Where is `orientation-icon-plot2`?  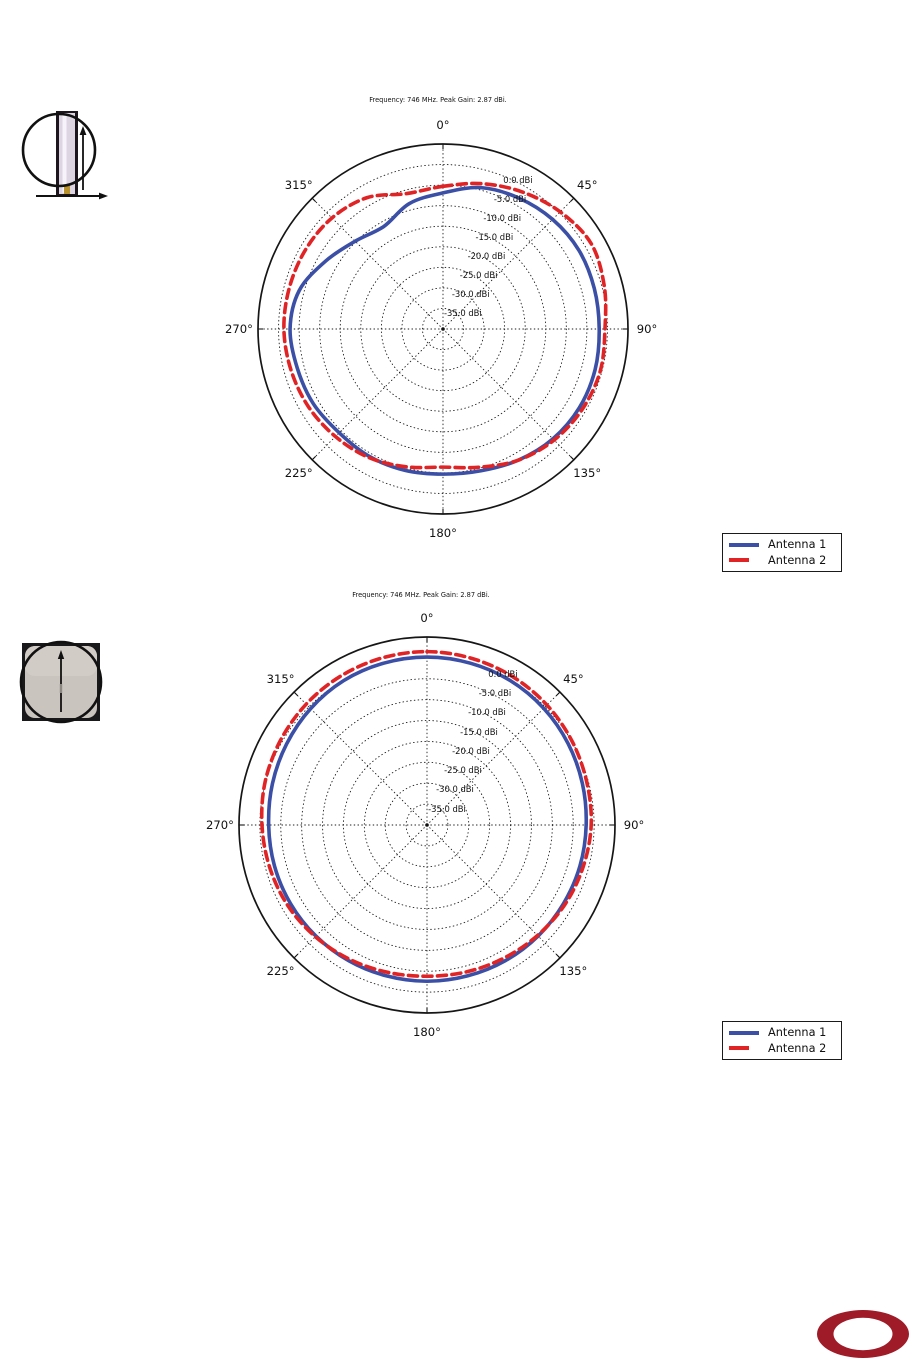 orientation-icon-plot2 is located at coordinates (61, 682).